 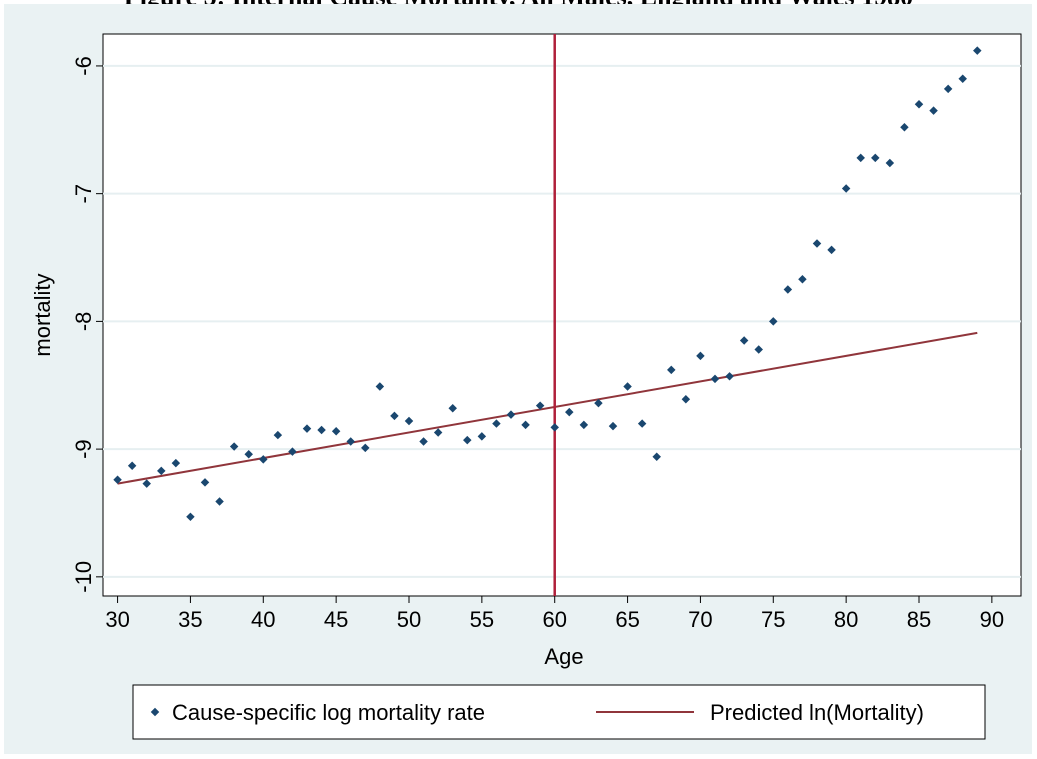 I want to click on x-tick-label: 45, so click(x=336, y=619).